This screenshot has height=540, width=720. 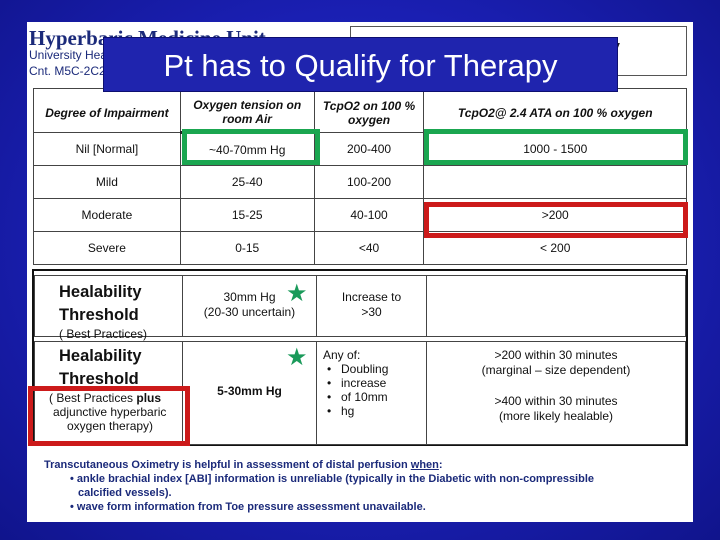 I want to click on list-item-continuation: hg, so click(x=374, y=411).